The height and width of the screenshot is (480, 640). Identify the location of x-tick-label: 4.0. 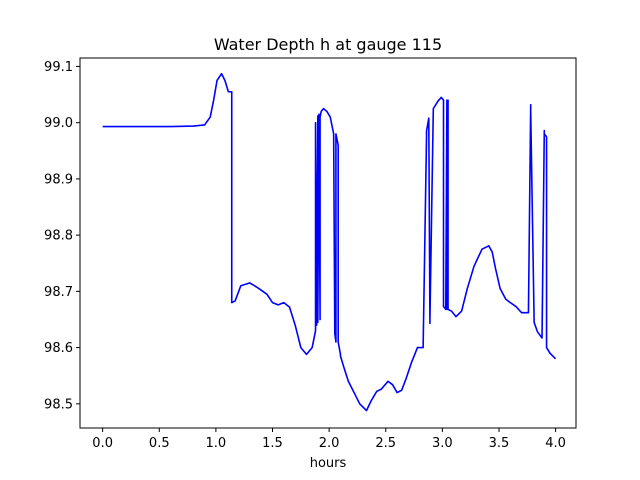
(555, 443).